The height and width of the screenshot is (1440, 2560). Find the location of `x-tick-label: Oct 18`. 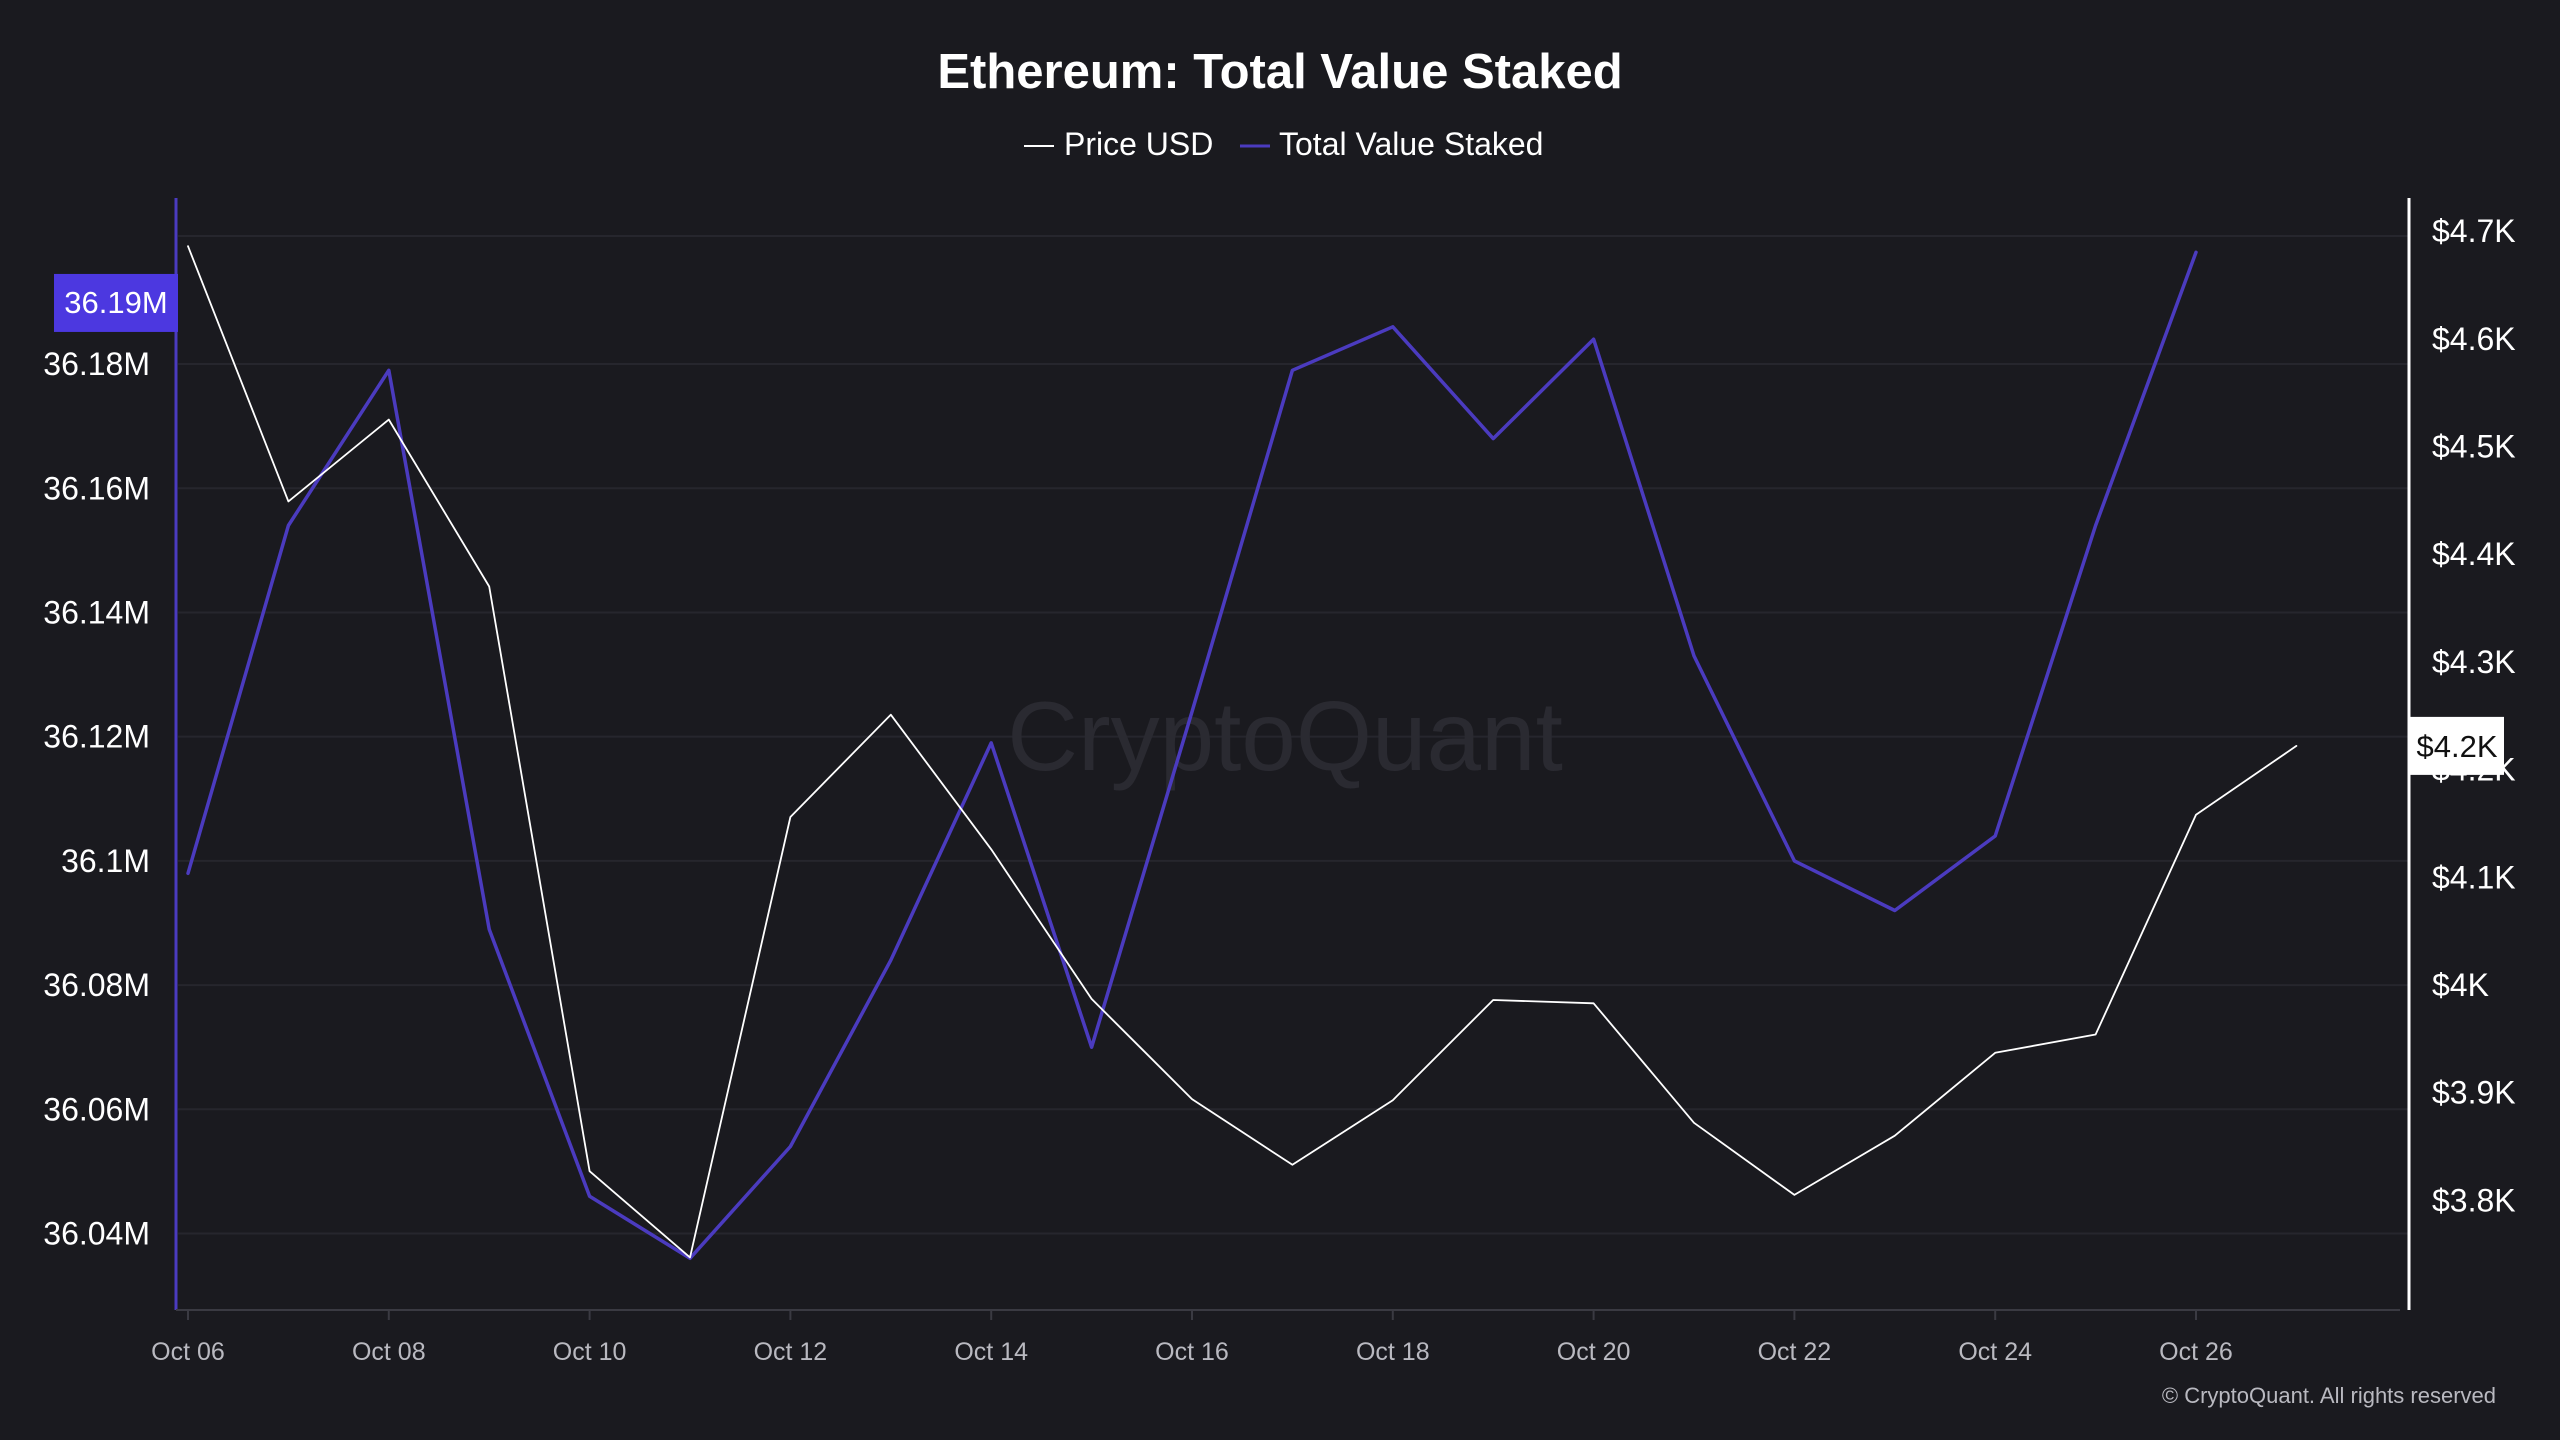

x-tick-label: Oct 18 is located at coordinates (1393, 1352).